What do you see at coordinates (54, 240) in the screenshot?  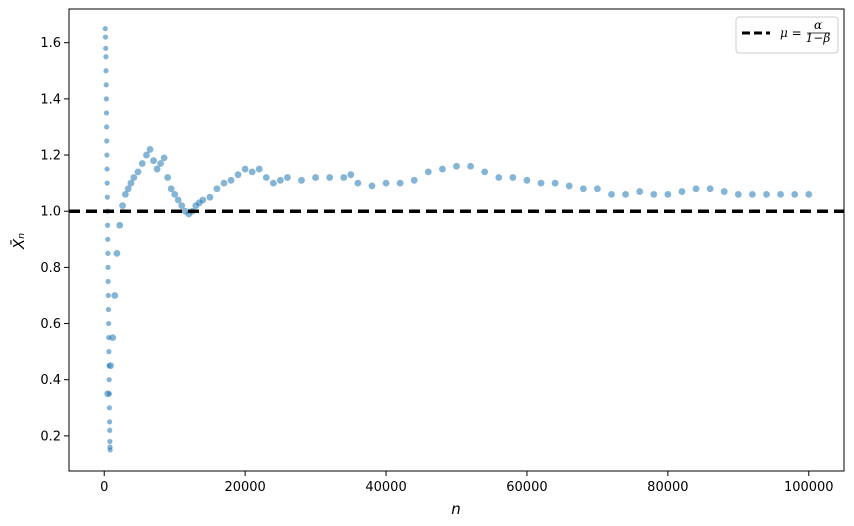 I see `y-axis-ticks: 0.2 0.4 0.6 0.8 1.0 1.2 1.4 1.6` at bounding box center [54, 240].